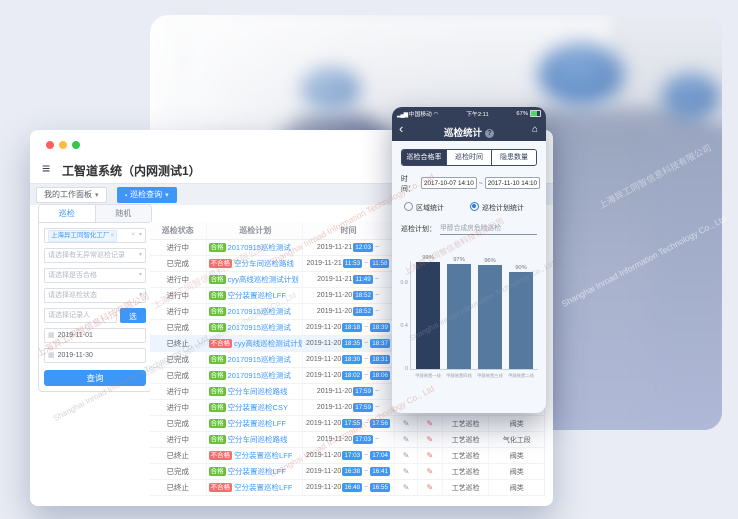 Image resolution: width=738 pixels, height=519 pixels. Describe the element at coordinates (352, 455) in the screenshot. I see `start-time-badge: 17:03` at that location.